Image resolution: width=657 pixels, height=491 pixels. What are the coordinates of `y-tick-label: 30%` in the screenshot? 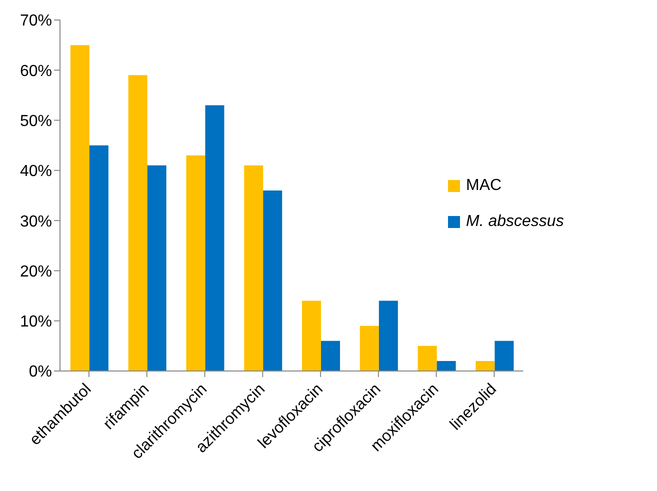 It's located at (36, 221).